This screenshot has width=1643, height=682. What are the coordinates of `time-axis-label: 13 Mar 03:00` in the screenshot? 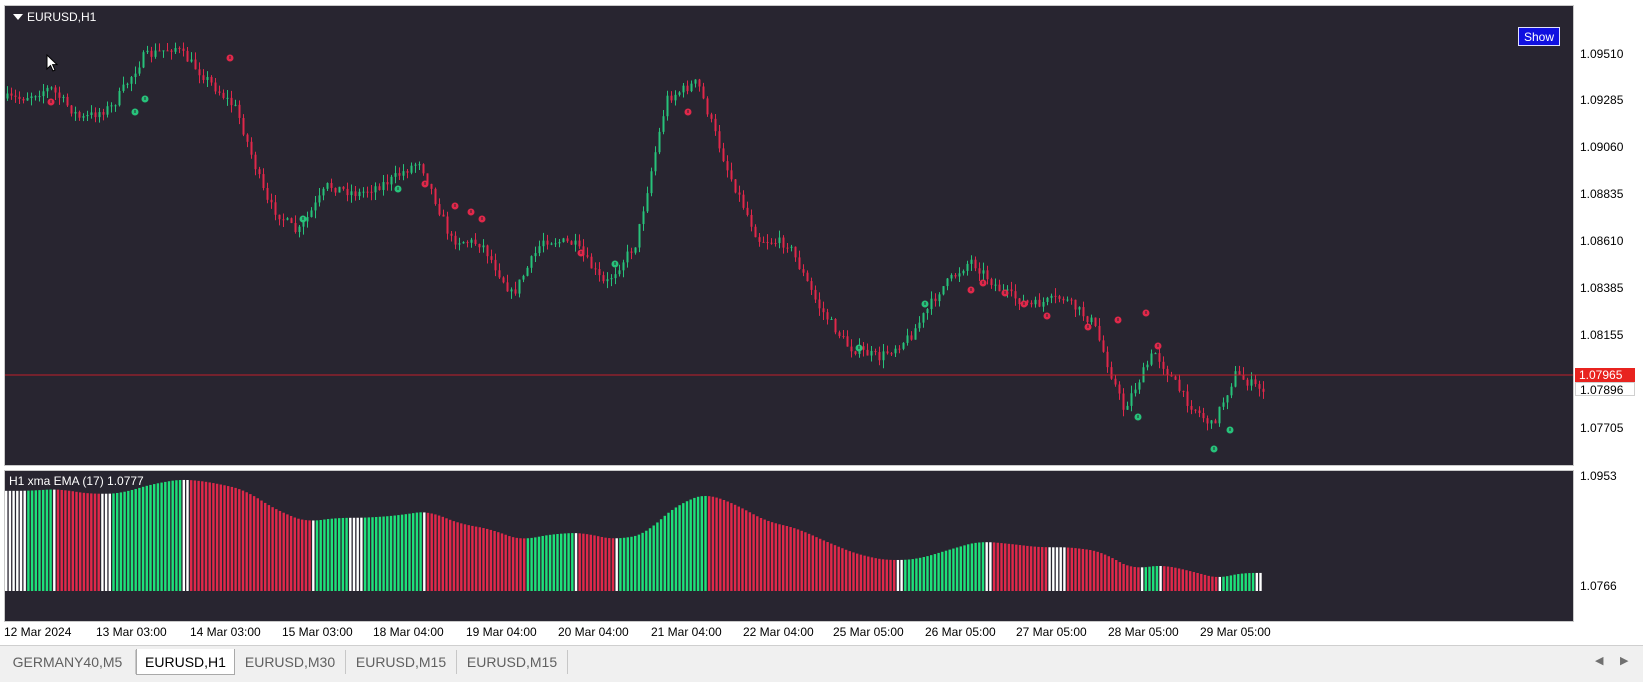 It's located at (131, 632).